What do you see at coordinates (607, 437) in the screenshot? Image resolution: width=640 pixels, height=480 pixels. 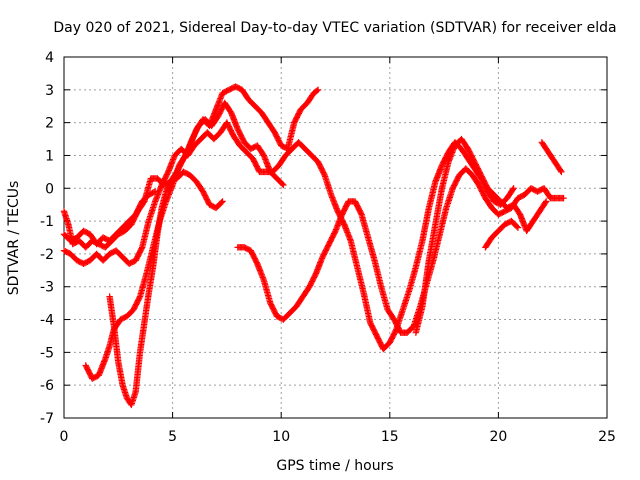 I see `x-tick-label: 25` at bounding box center [607, 437].